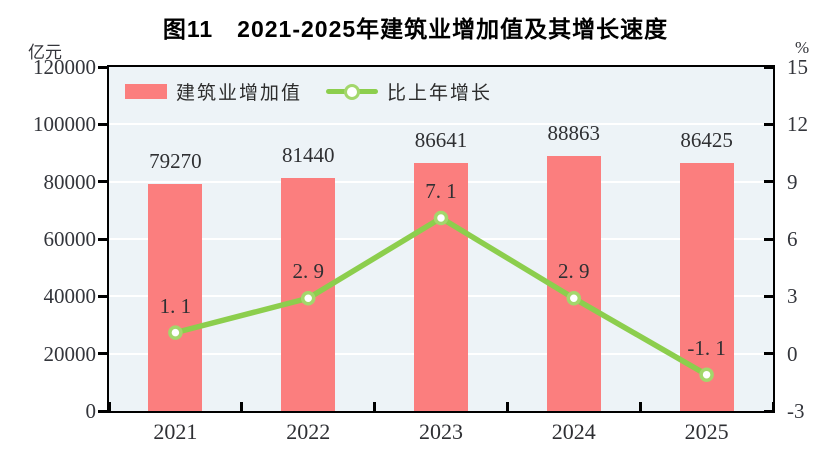 The width and height of the screenshot is (831, 456). Describe the element at coordinates (796, 411) in the screenshot. I see `right-axis-tick-label: -3` at that location.